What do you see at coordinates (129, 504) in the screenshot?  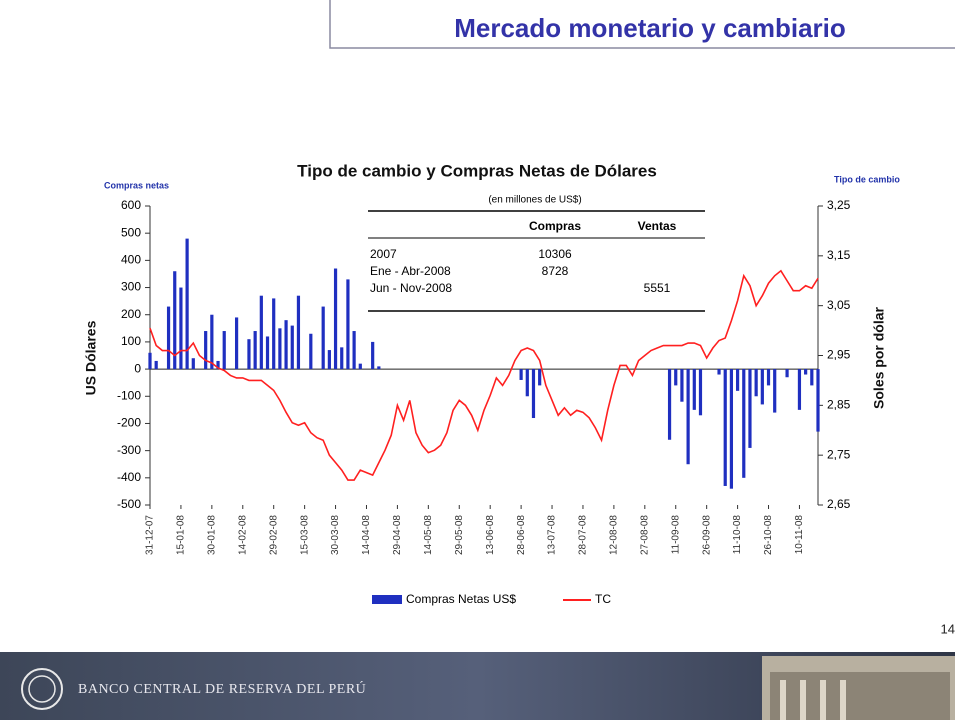 I see `y-tick-label: -500` at bounding box center [129, 504].